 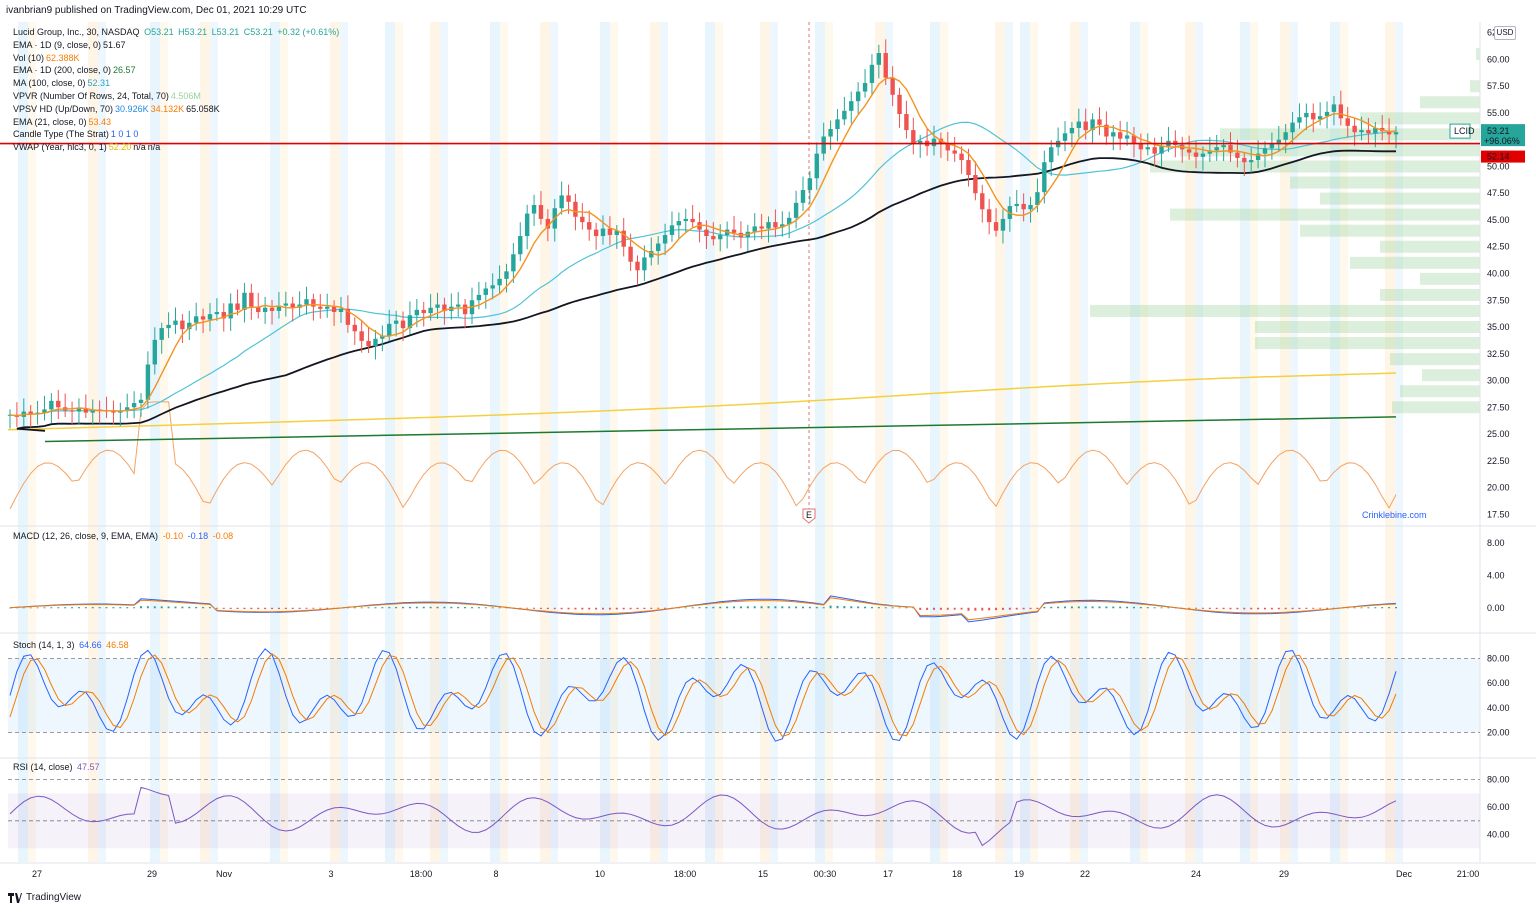 What do you see at coordinates (139, 147) in the screenshot?
I see `legend-row-value: n/a` at bounding box center [139, 147].